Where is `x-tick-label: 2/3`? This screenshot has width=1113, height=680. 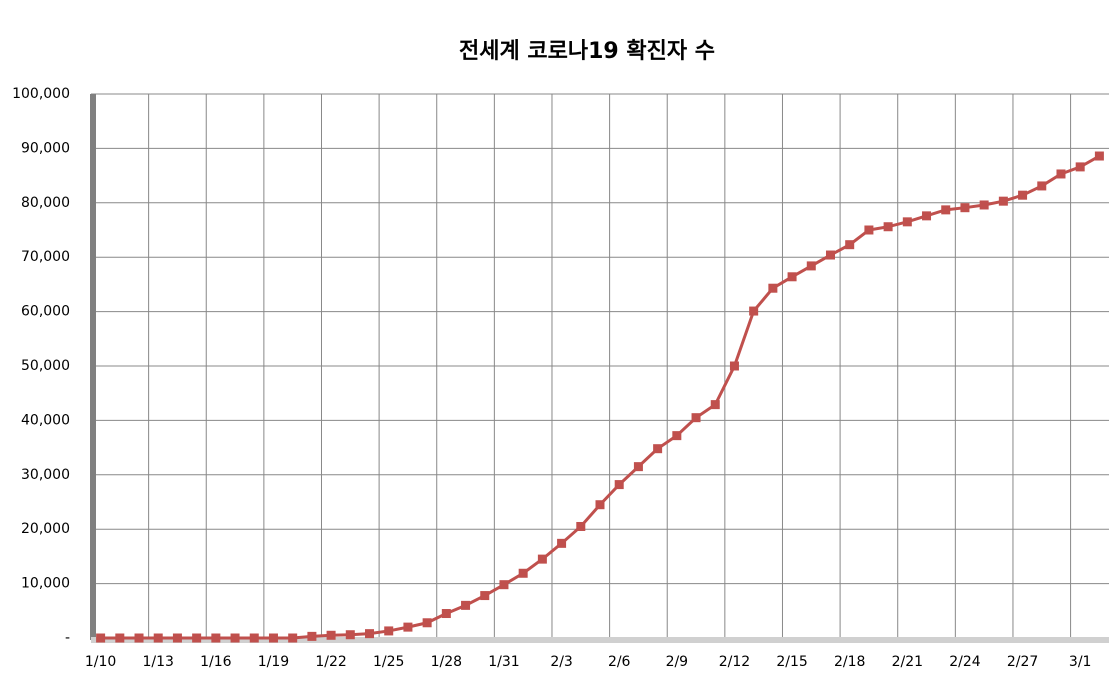
x-tick-label: 2/3 is located at coordinates (561, 662).